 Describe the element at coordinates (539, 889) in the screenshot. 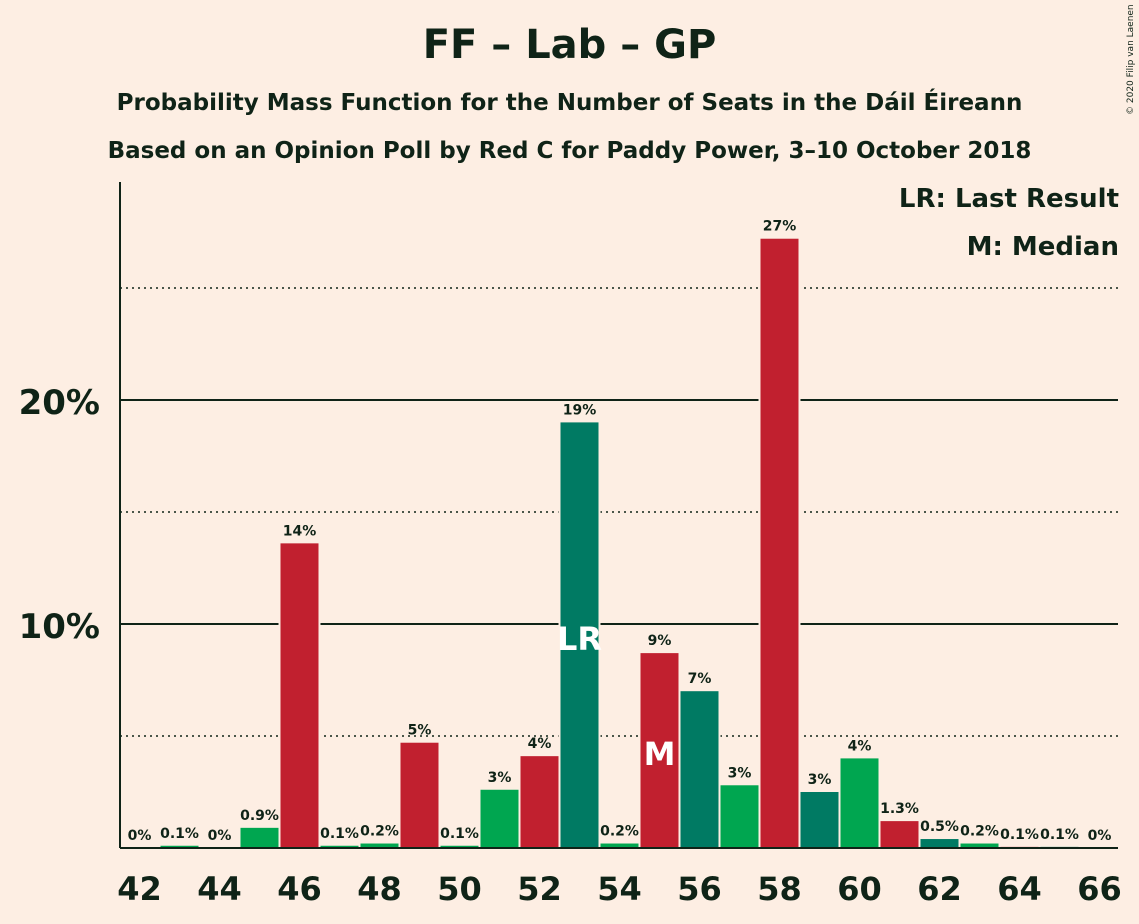

I see `x-tick-label: 52` at that location.